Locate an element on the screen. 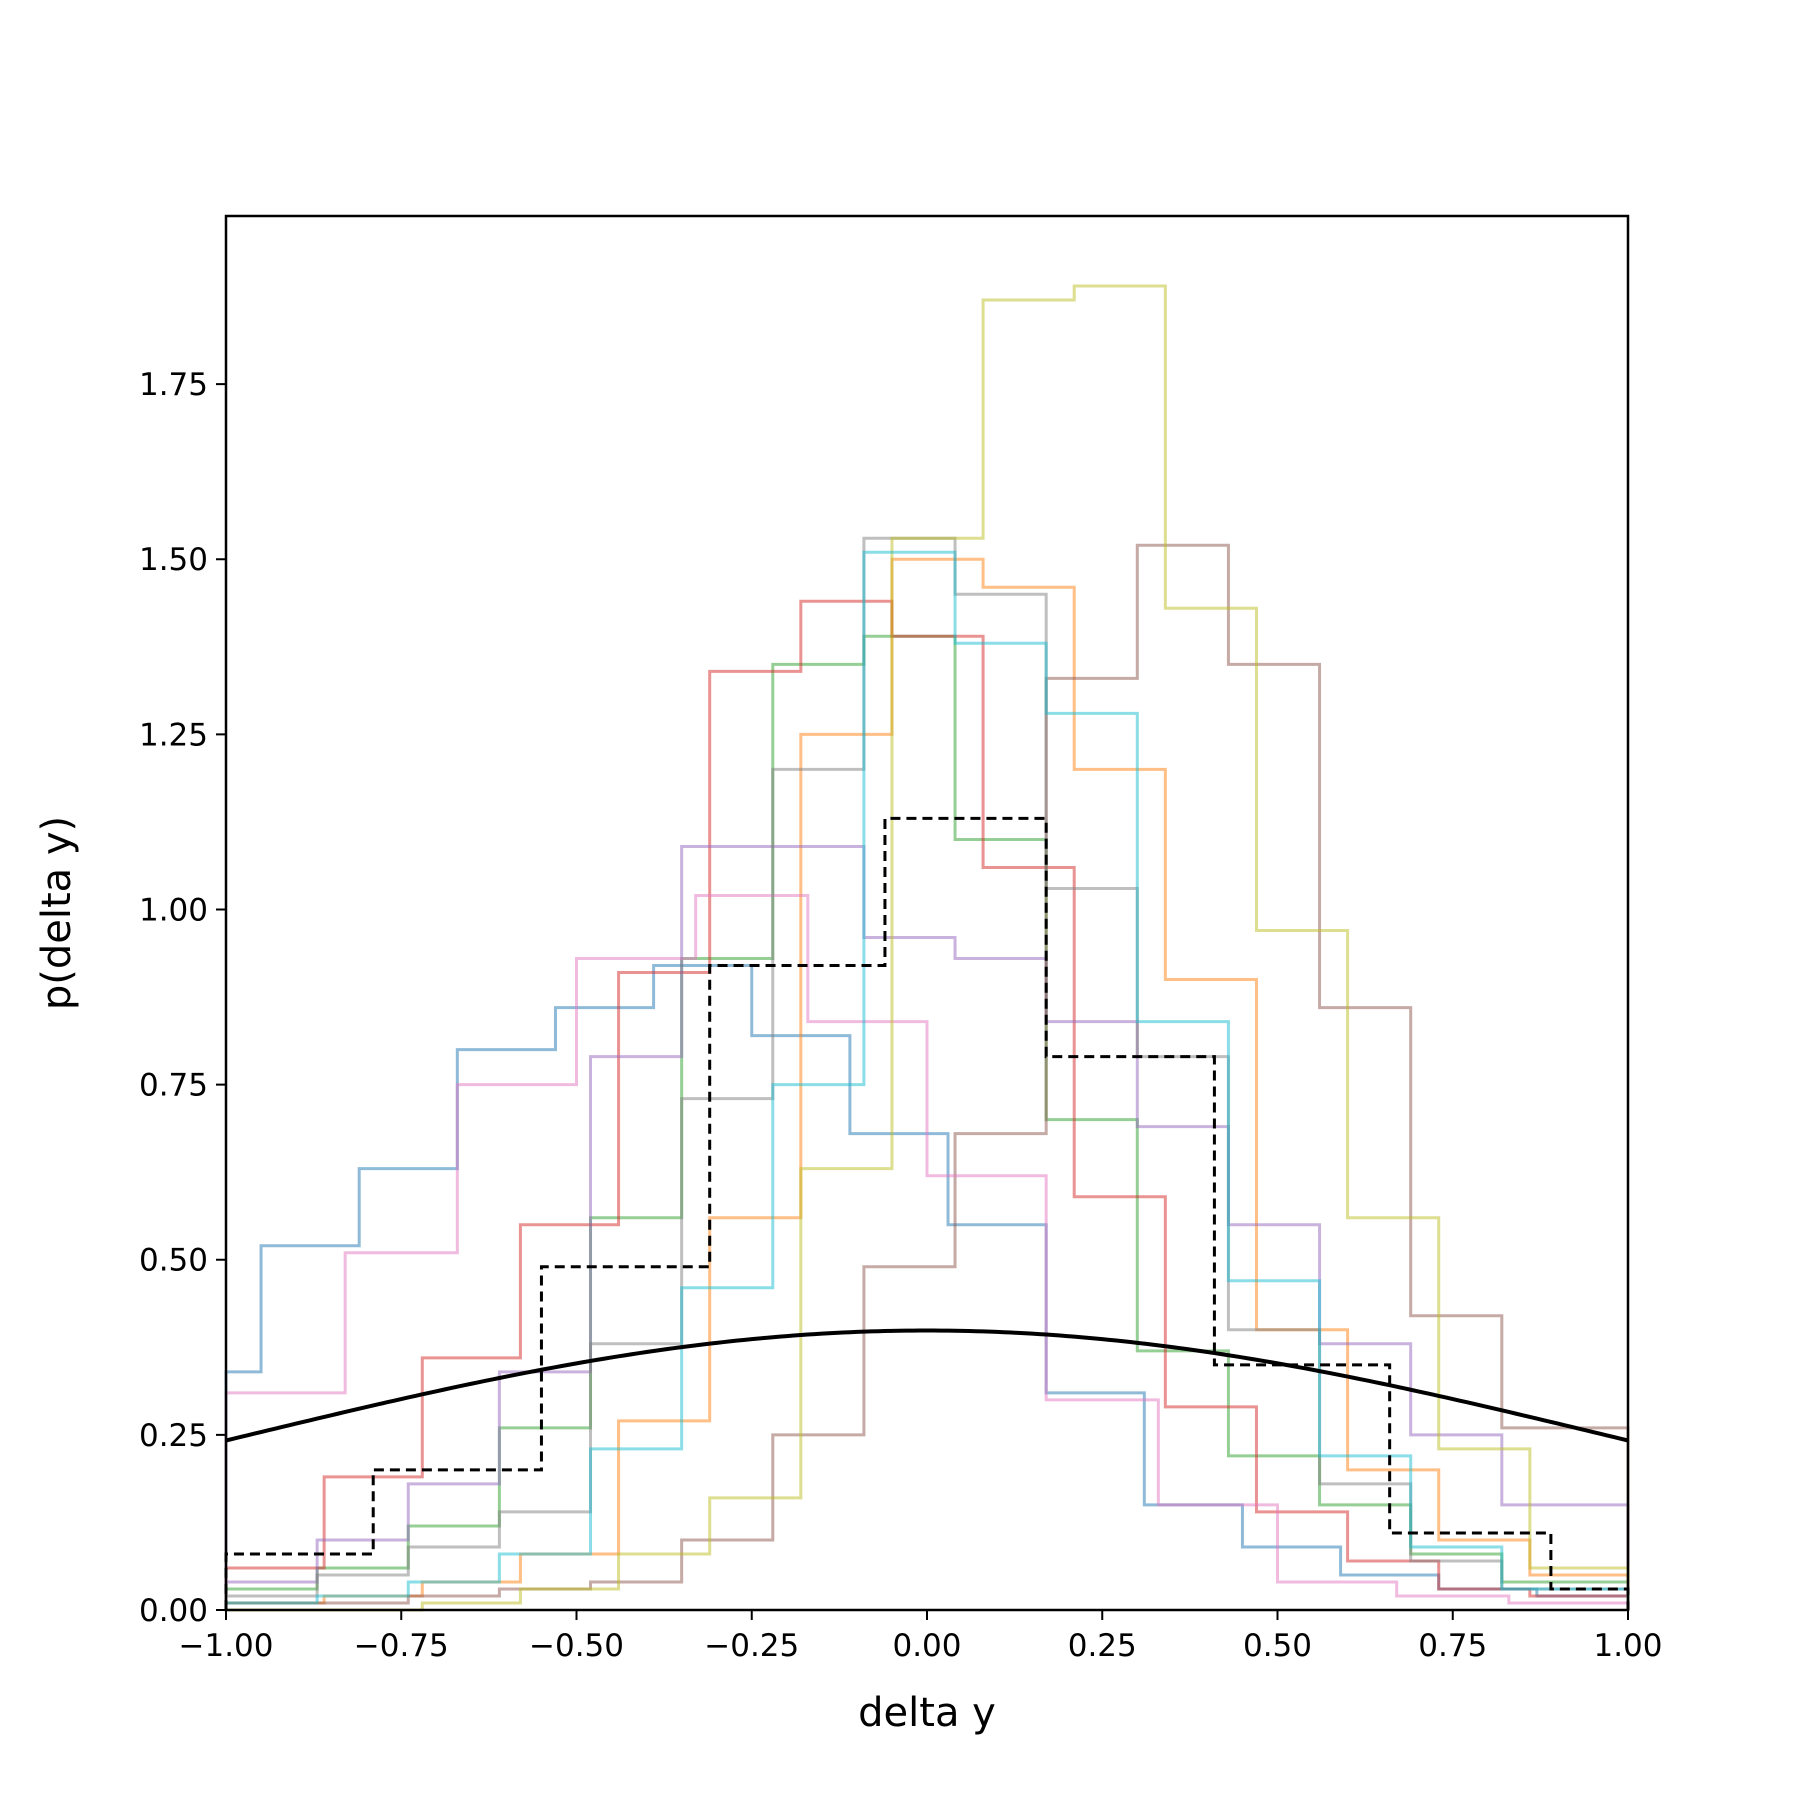  y-axis-label: p(delta y) is located at coordinates (57, 913).